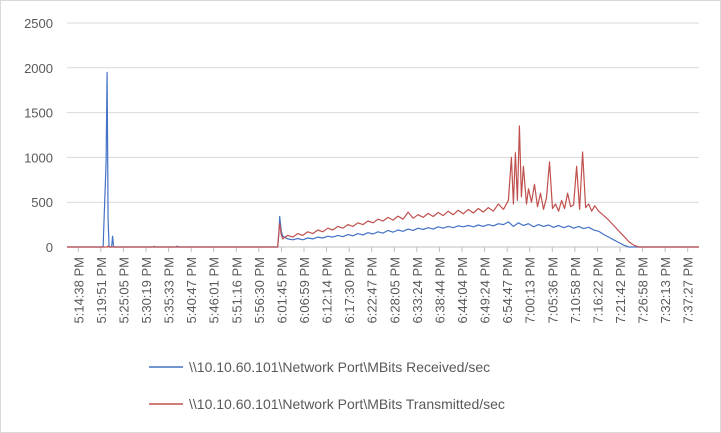 The image size is (721, 433). Describe the element at coordinates (462, 290) in the screenshot. I see `x-tick-label: 6:44:04 PM` at that location.